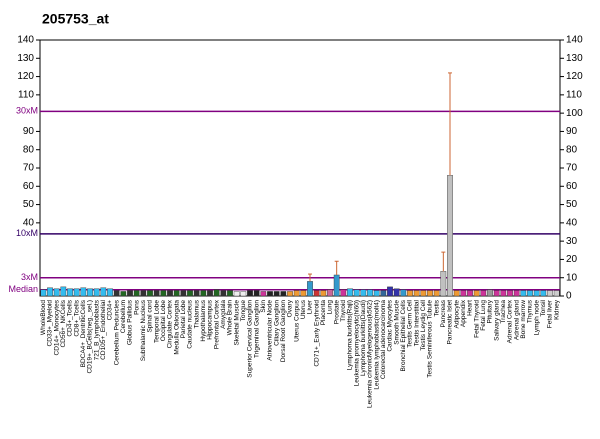  I want to click on x-tick-label: CD56+_NKCells, so click(63, 323).